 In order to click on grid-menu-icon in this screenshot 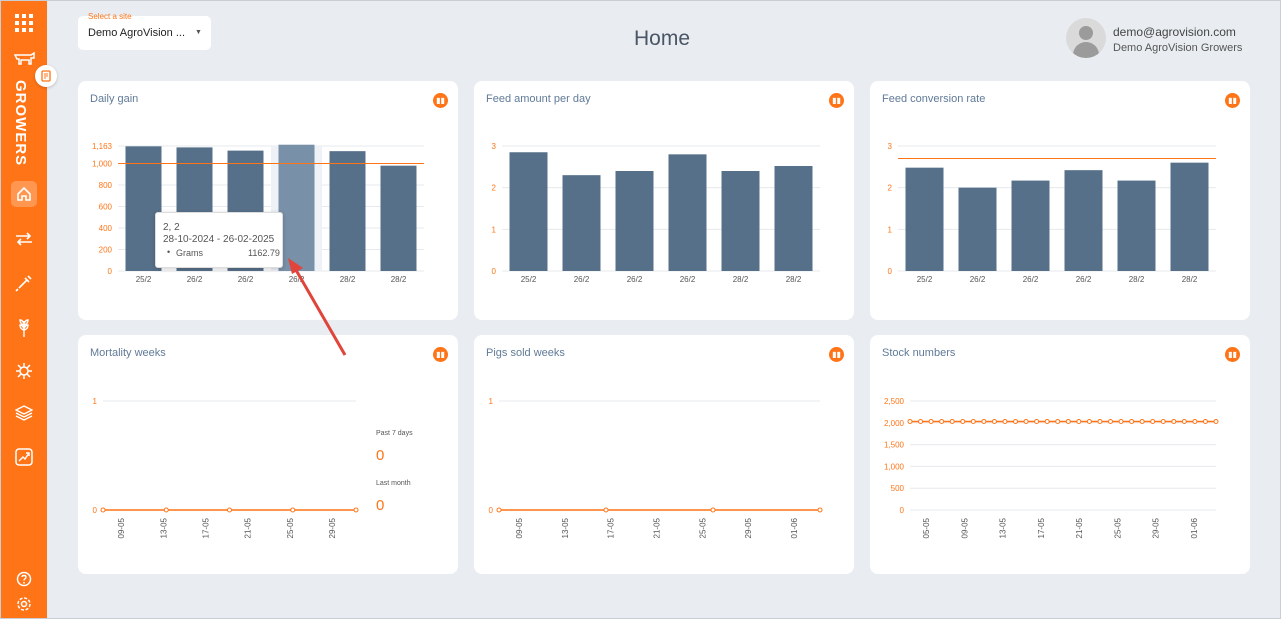, I will do `click(24, 23)`.